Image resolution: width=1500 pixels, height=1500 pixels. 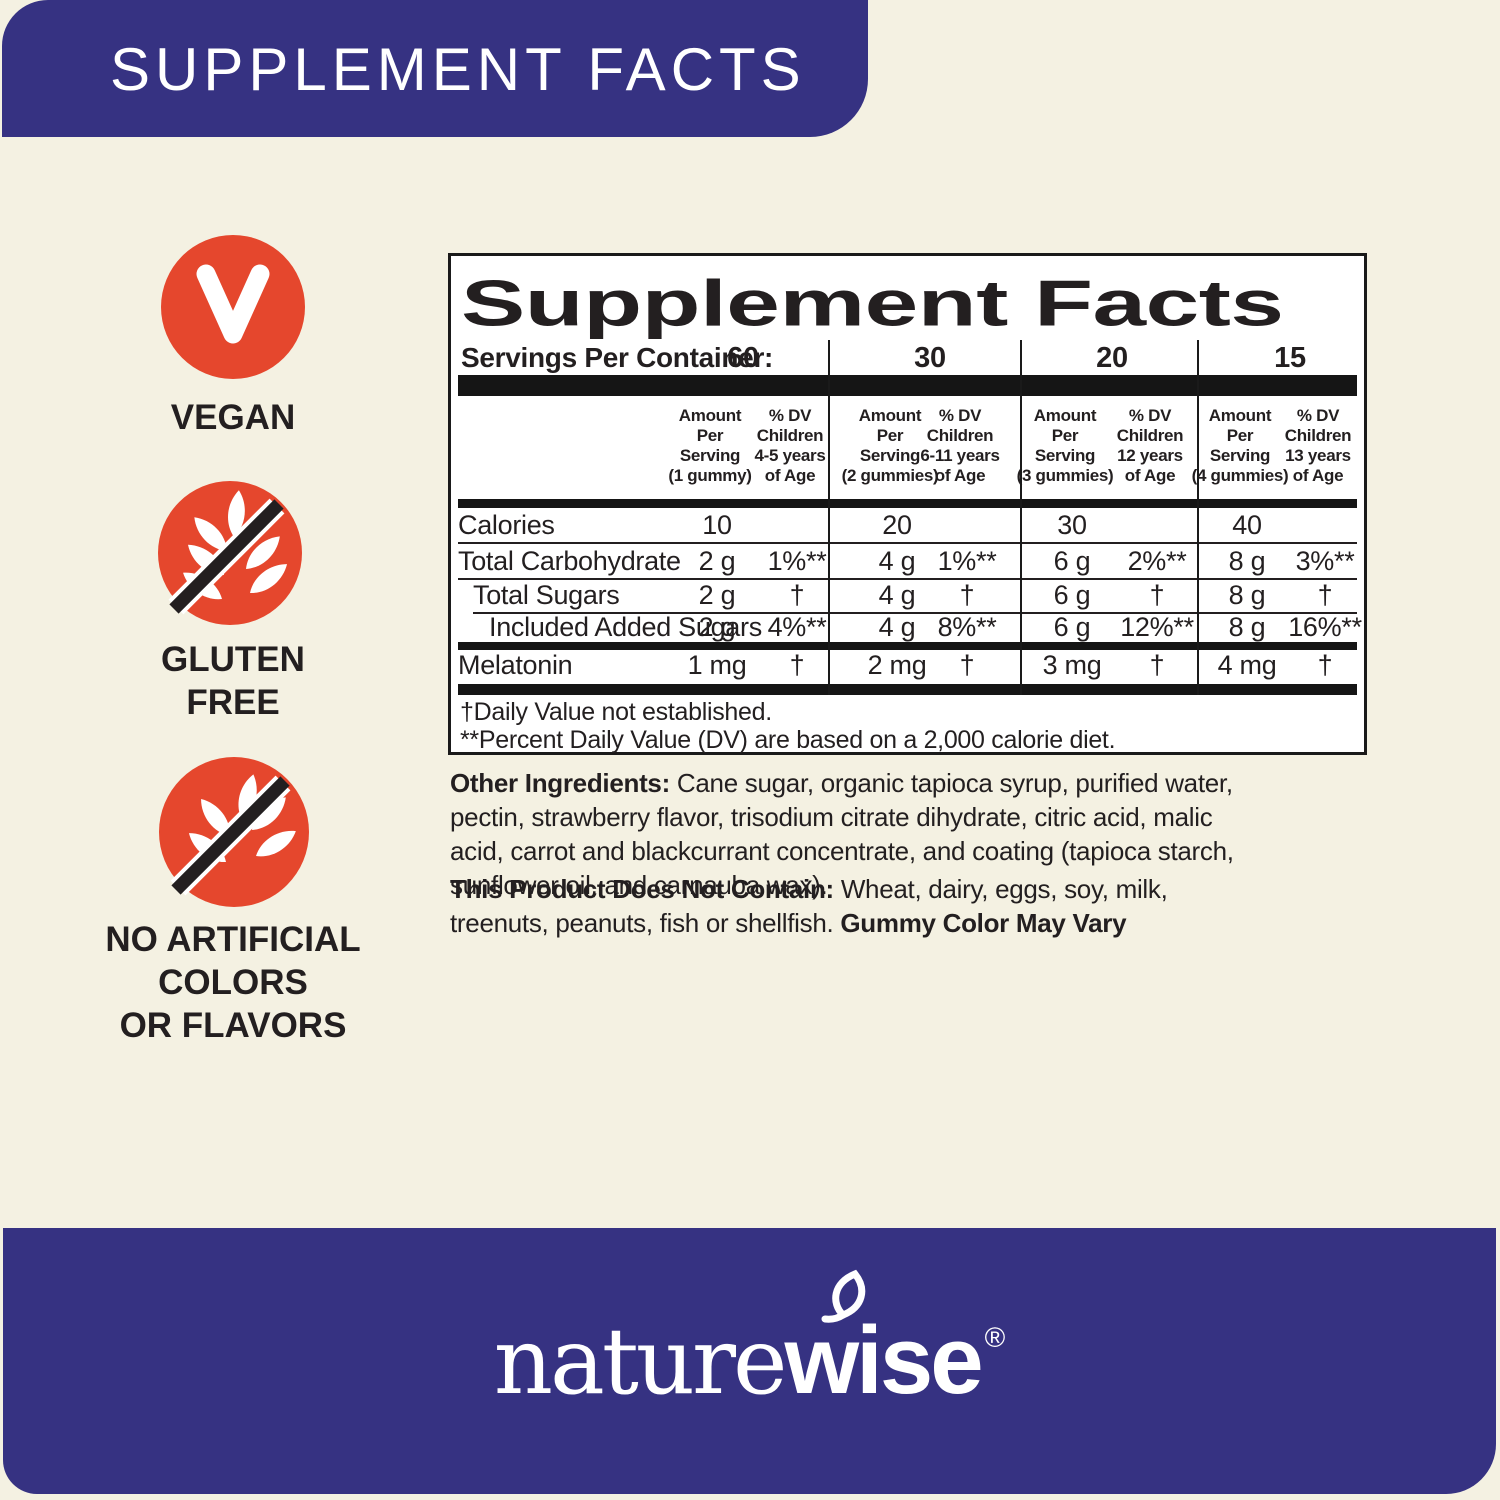 What do you see at coordinates (642, 889) in the screenshot?
I see `does-not-contain-label: This Product Does Not Contain:` at bounding box center [642, 889].